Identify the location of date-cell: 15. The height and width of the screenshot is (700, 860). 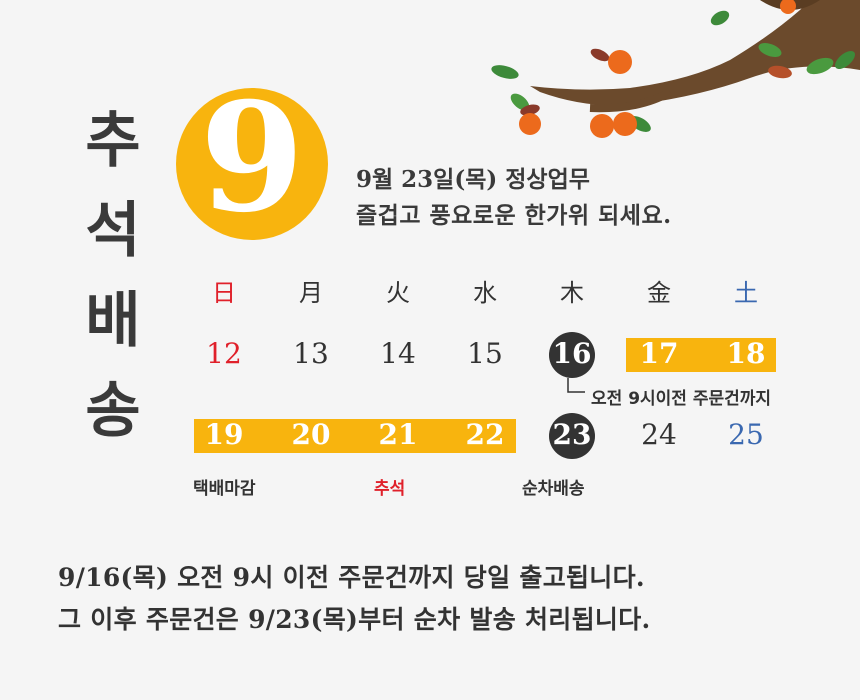
(485, 353).